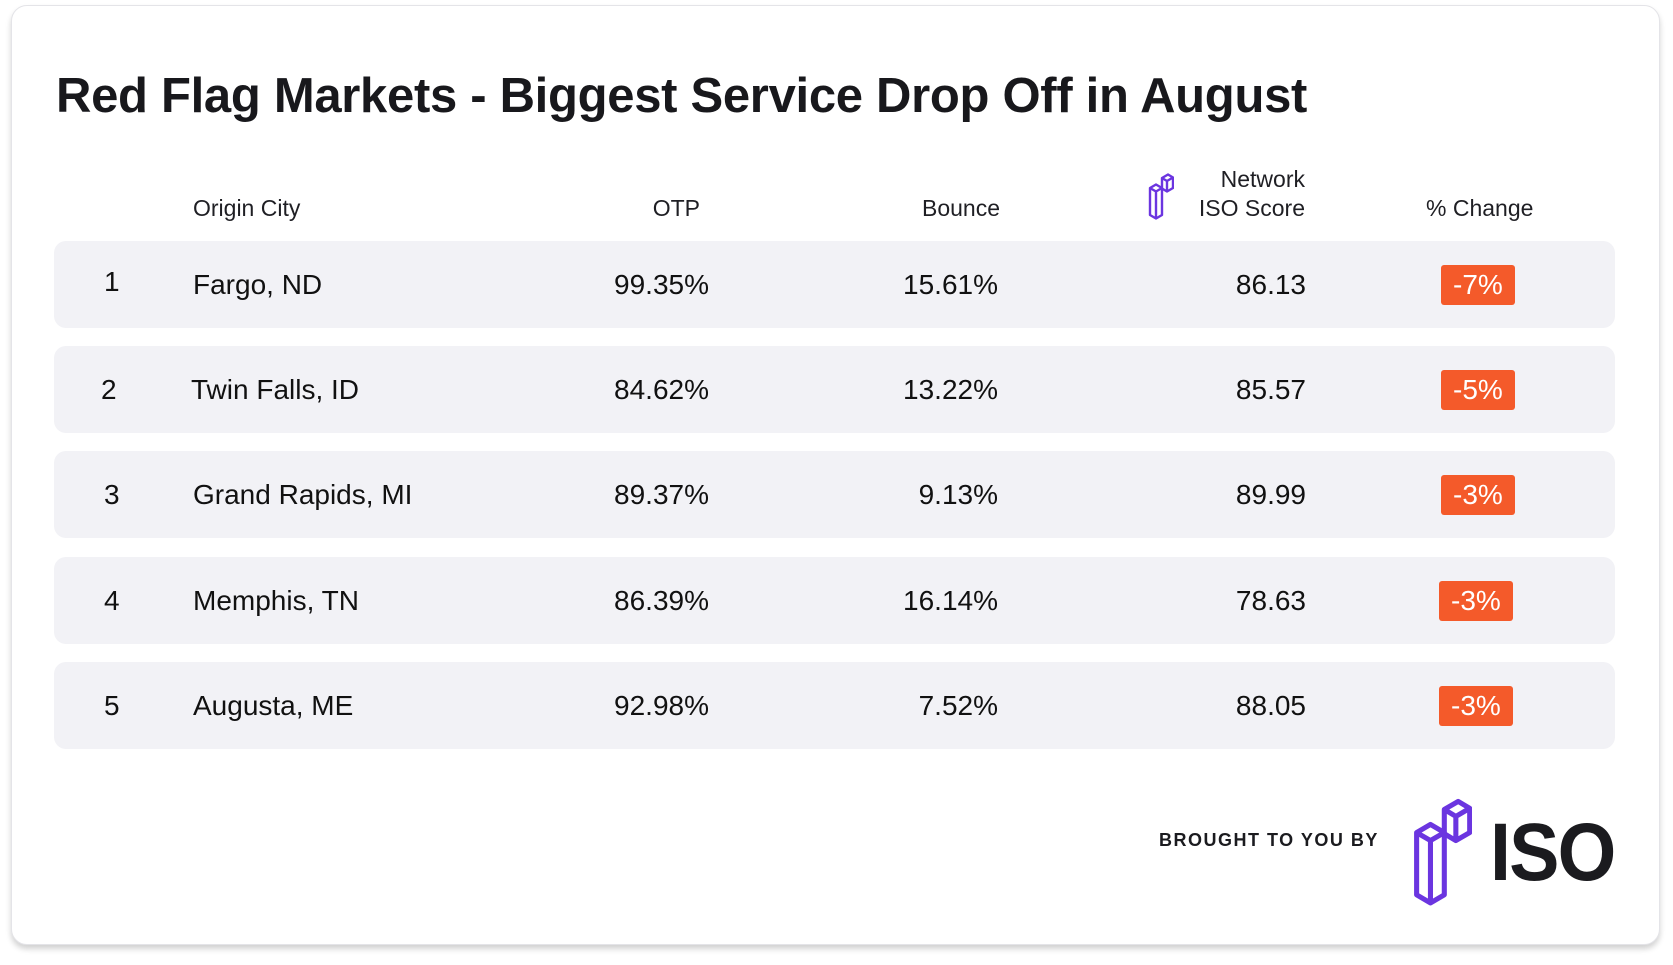  What do you see at coordinates (1270, 494) in the screenshot?
I see `iso-score-value: 89.99` at bounding box center [1270, 494].